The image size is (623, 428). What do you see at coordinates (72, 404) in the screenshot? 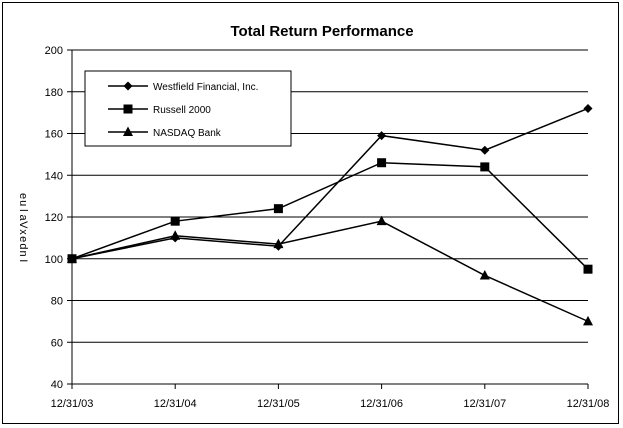
I see `x-tick-label-0: 12/31/03` at bounding box center [72, 404].